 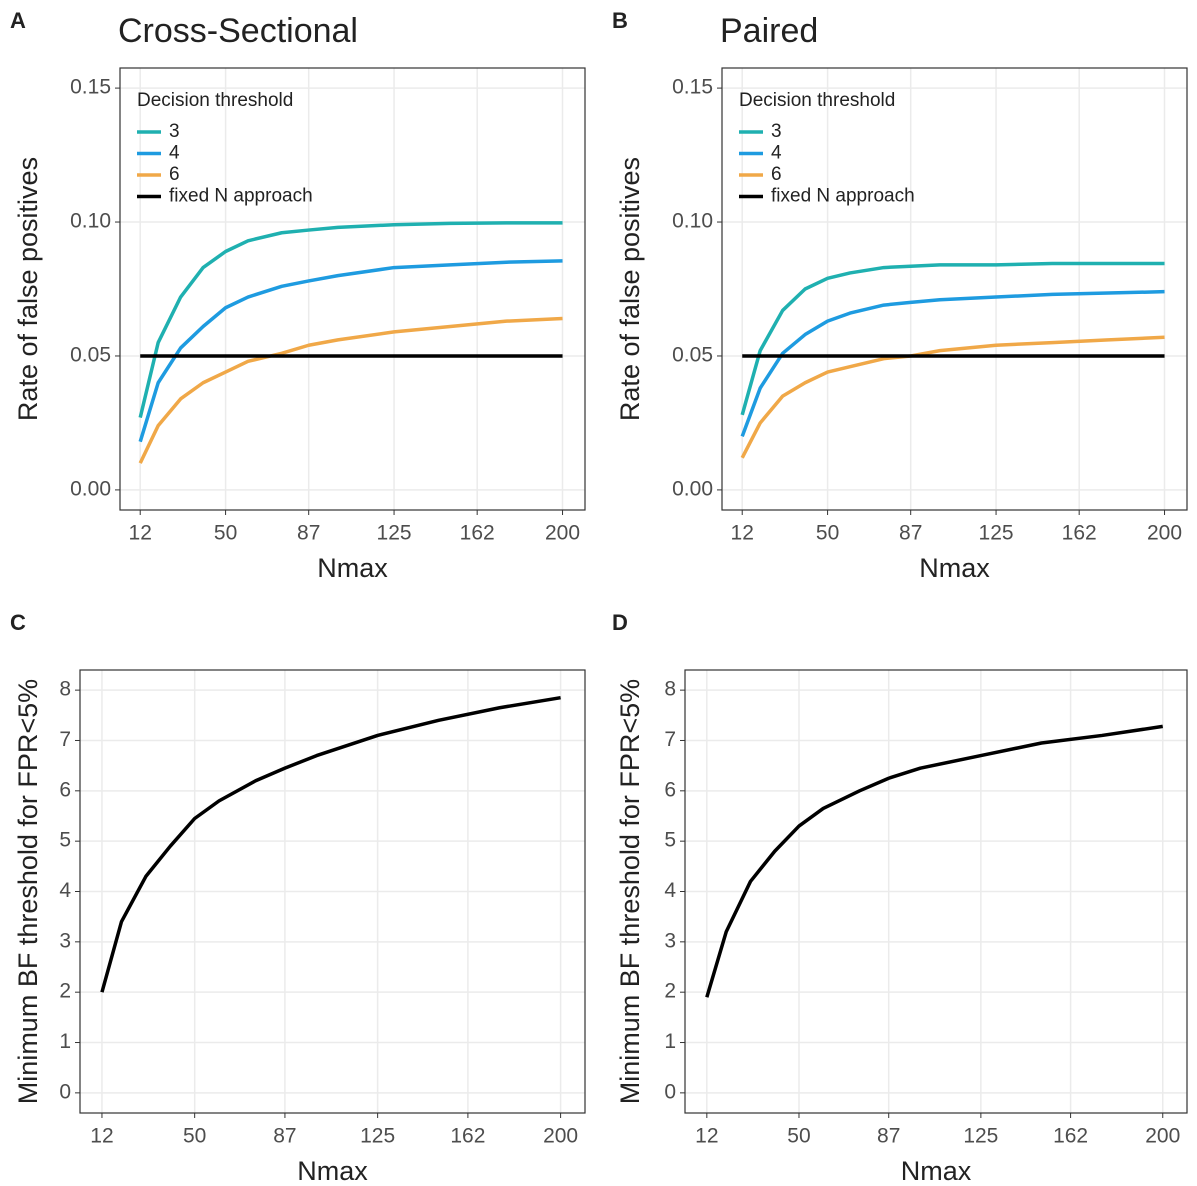 I want to click on chart-title: Paired, so click(x=769, y=31).